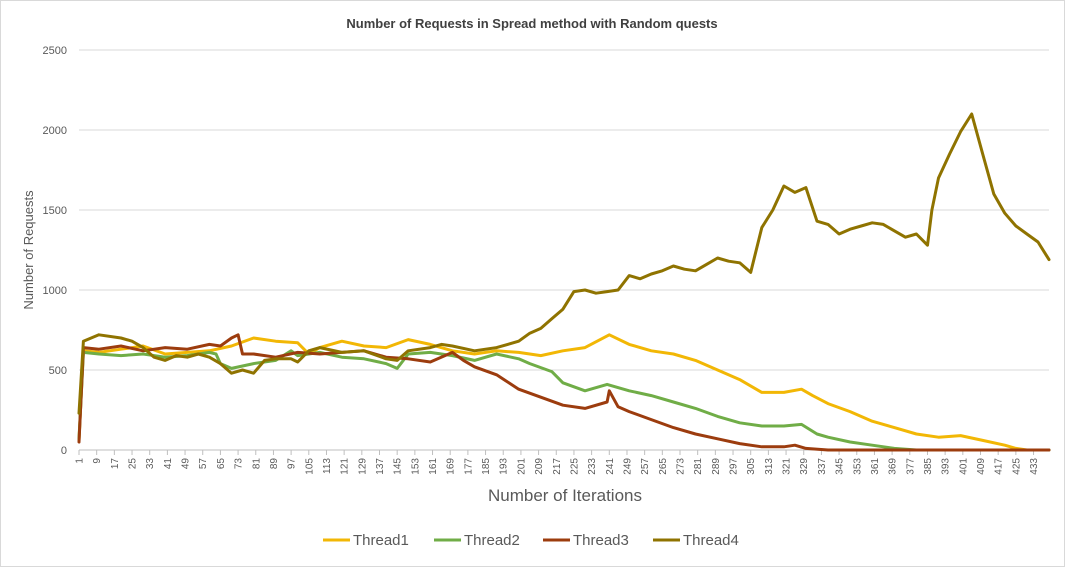 The width and height of the screenshot is (1065, 567). What do you see at coordinates (804, 466) in the screenshot?
I see `x-tick-label: 329` at bounding box center [804, 466].